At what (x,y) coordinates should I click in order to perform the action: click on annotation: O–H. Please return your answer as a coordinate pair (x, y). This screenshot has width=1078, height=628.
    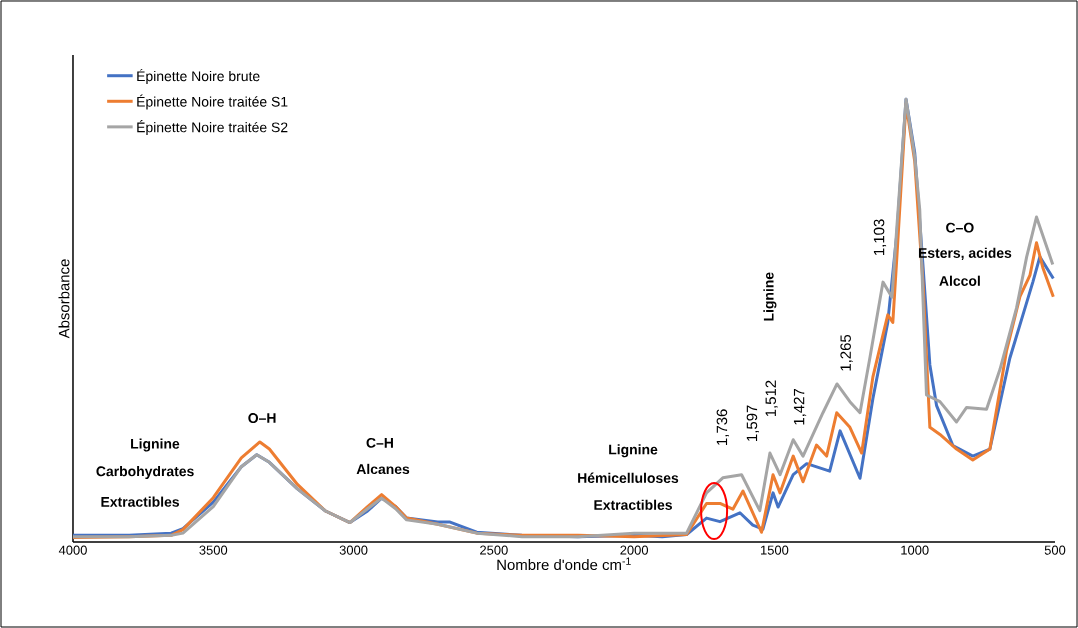
    Looking at the image, I should click on (262, 418).